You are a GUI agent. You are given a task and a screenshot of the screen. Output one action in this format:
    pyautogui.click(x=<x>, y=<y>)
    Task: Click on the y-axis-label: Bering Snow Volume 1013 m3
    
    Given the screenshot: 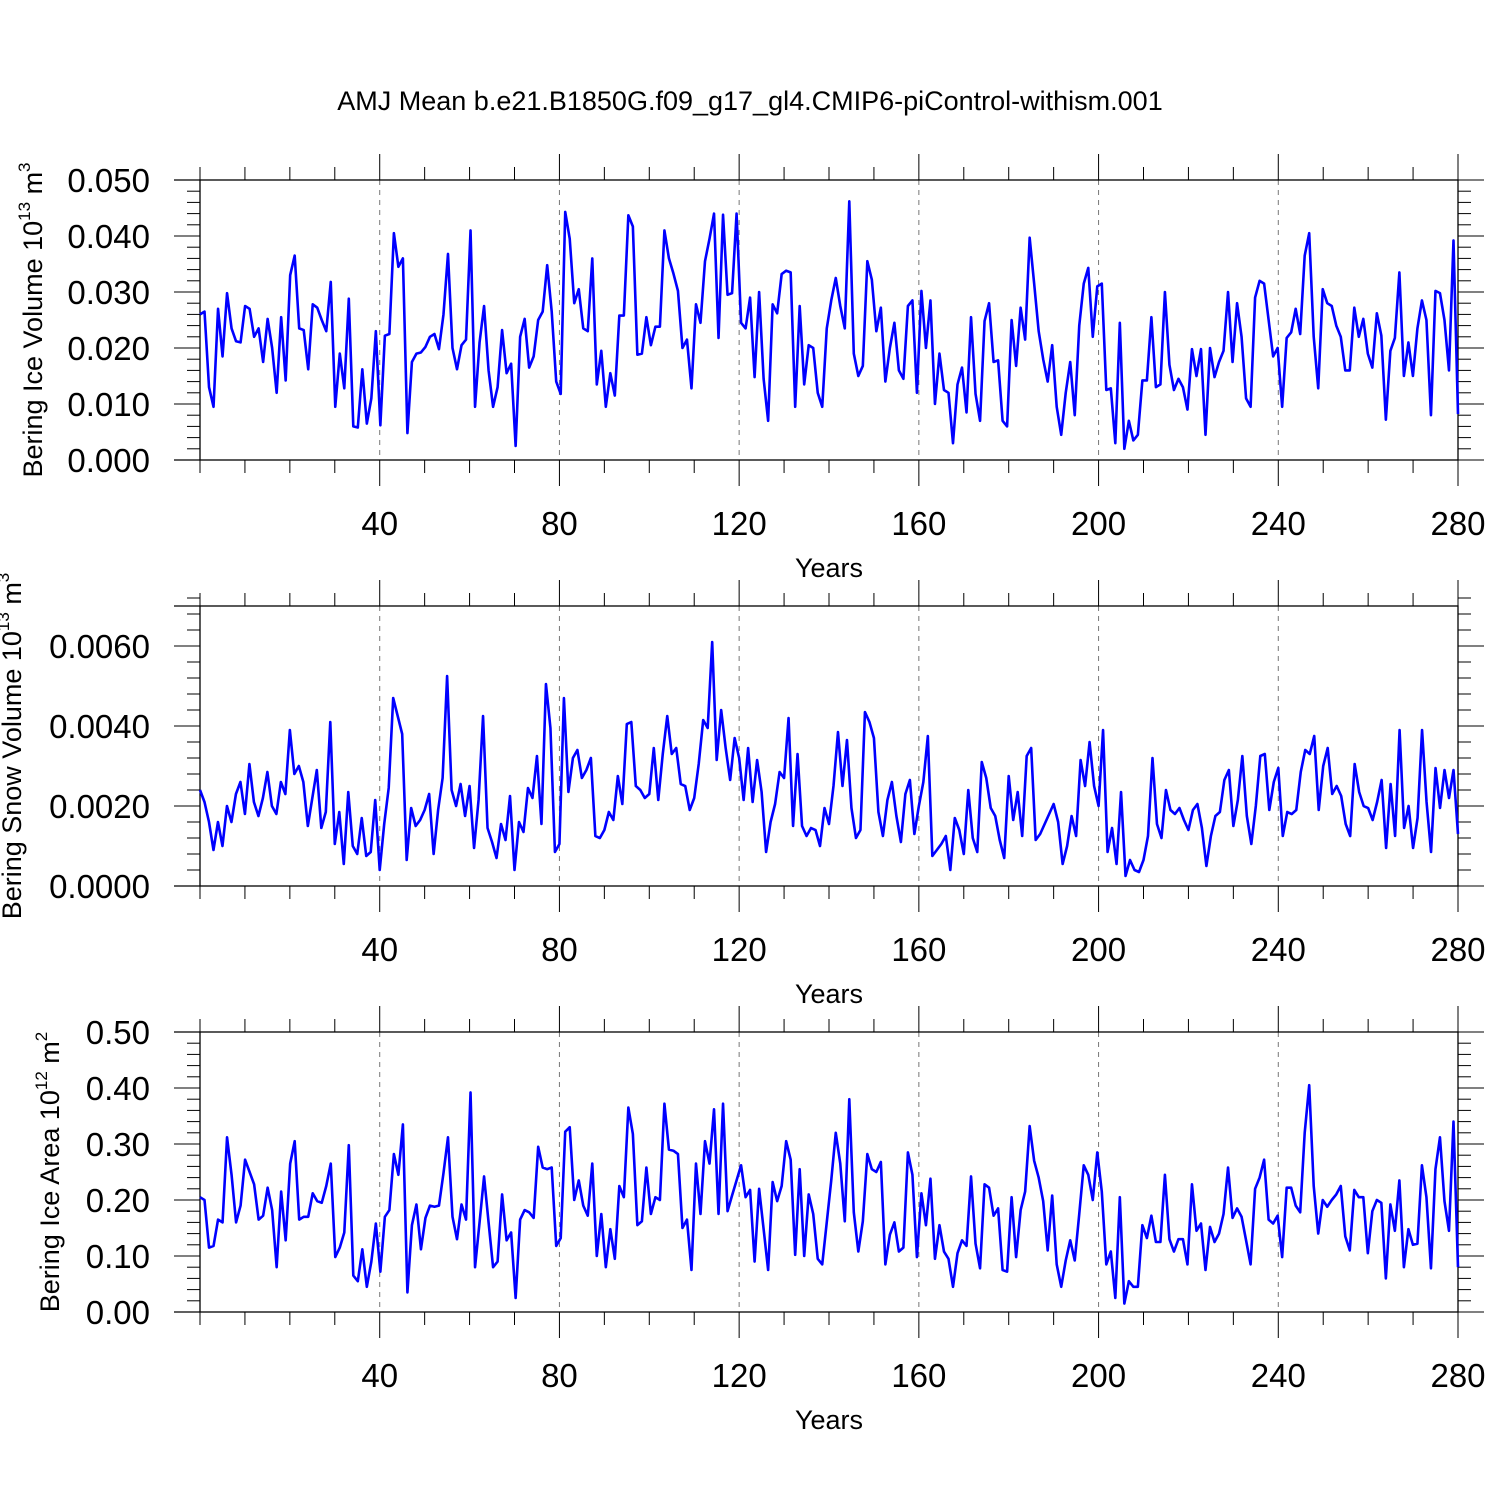 What is the action you would take?
    pyautogui.click(x=13, y=746)
    